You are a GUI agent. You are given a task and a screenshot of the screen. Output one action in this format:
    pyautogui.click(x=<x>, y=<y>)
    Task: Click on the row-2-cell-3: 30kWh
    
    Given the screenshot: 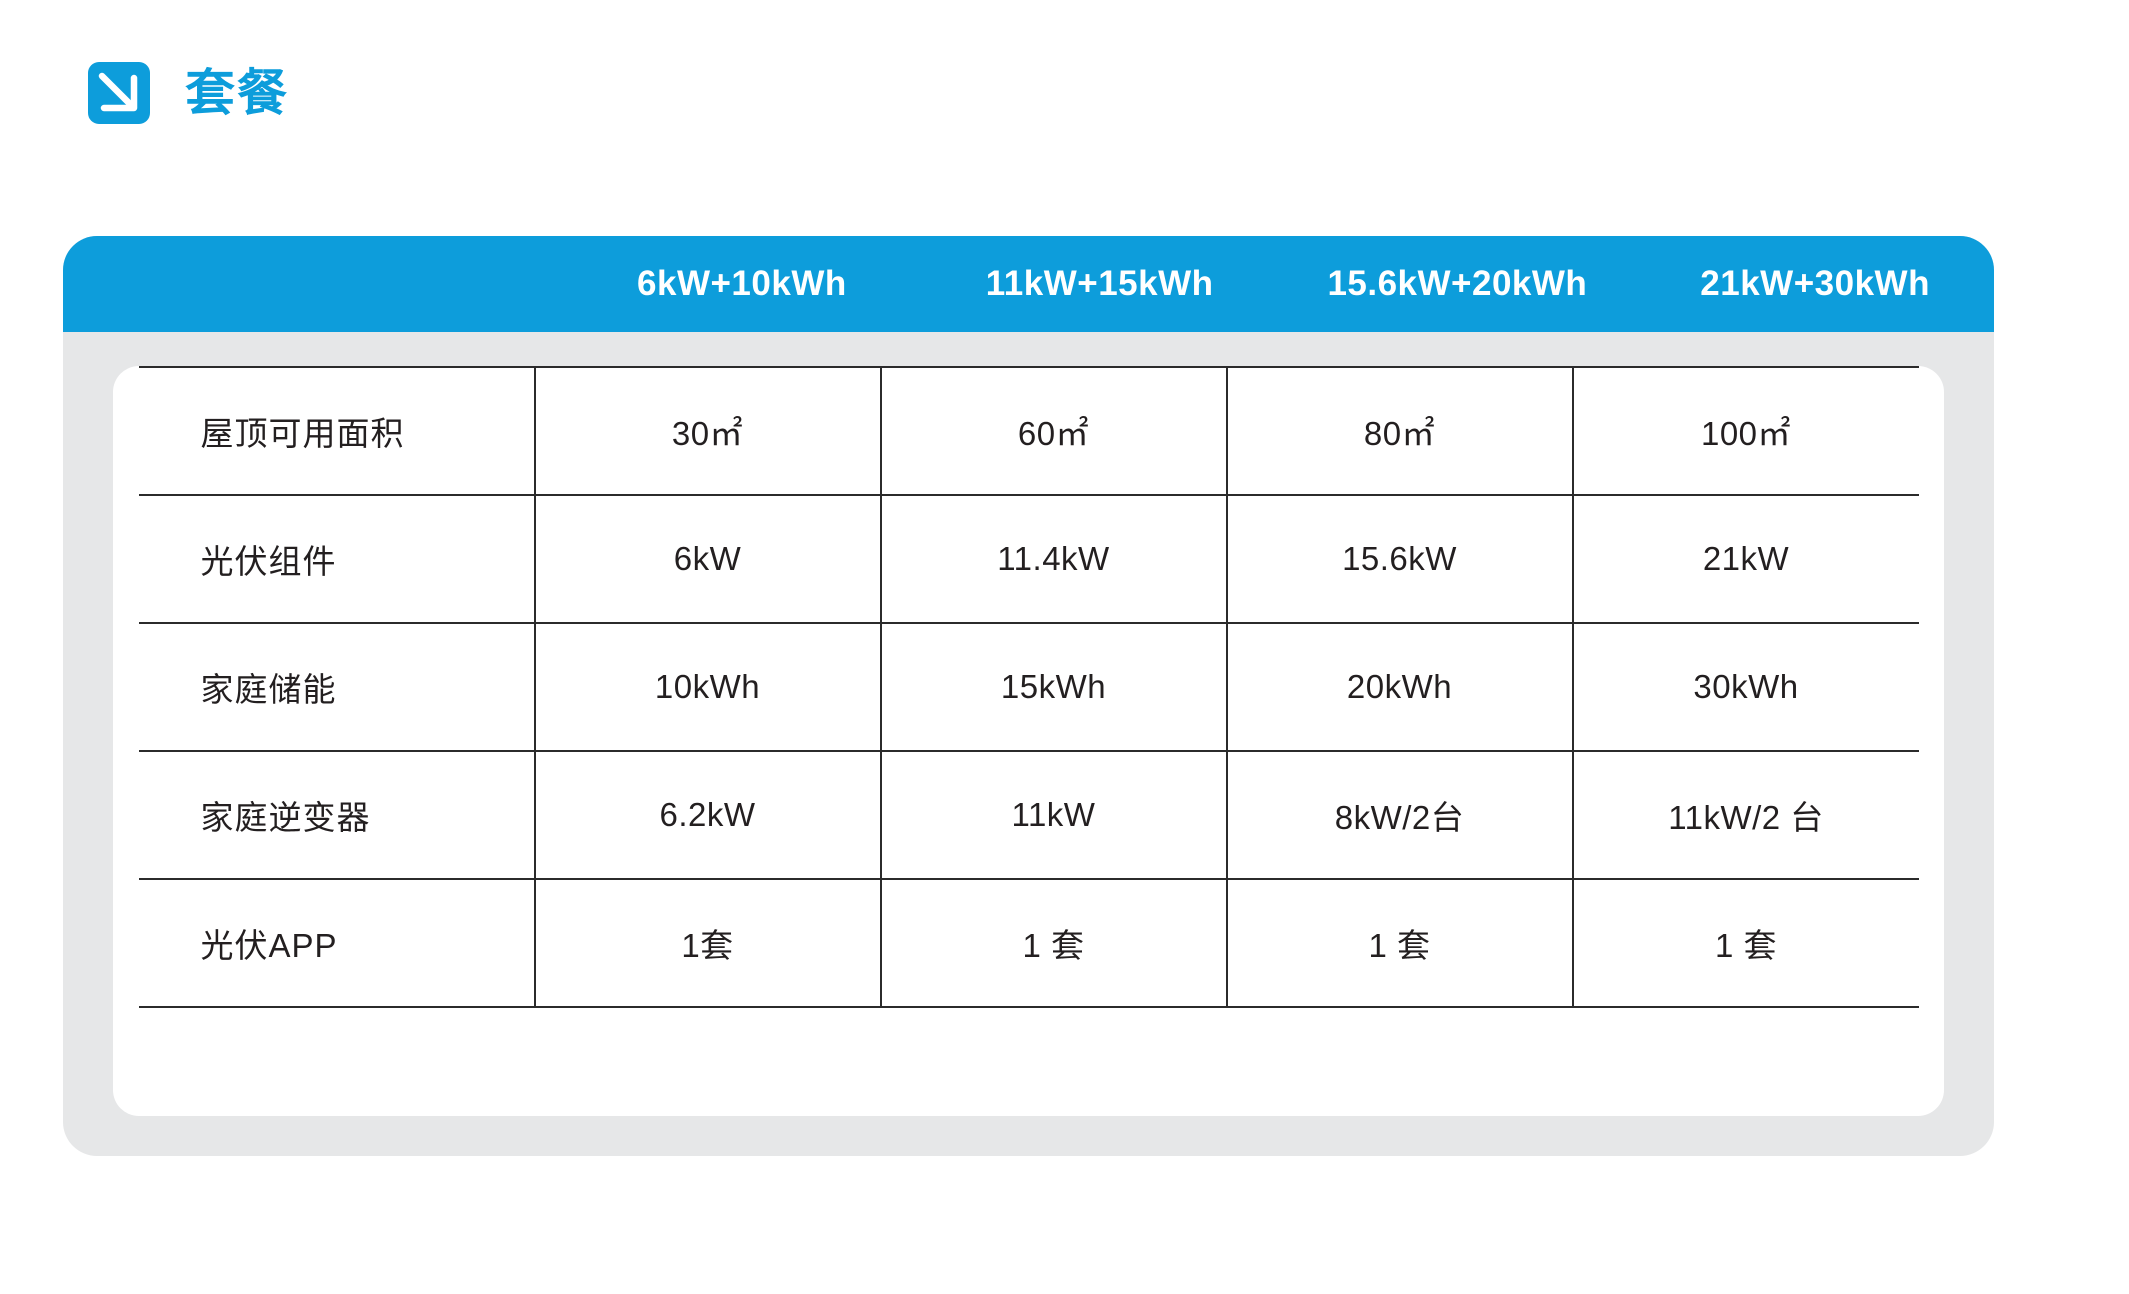 What is the action you would take?
    pyautogui.click(x=1745, y=686)
    